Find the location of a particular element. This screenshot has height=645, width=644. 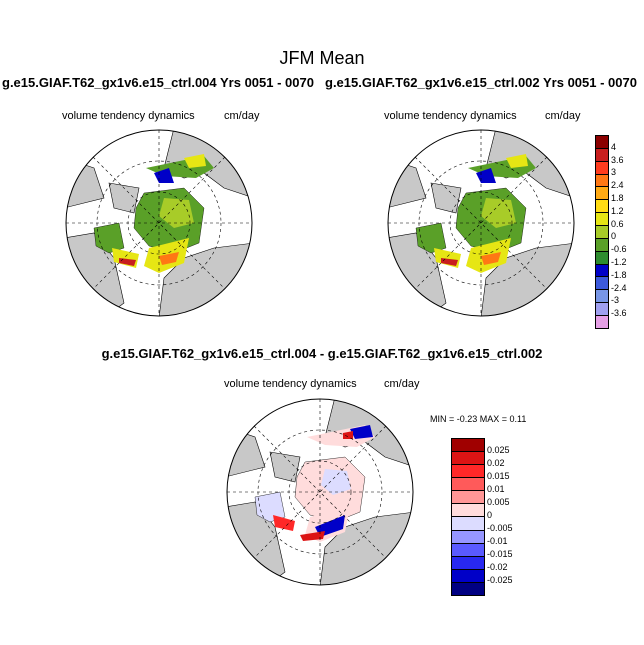

difference-polar-map is located at coordinates (320, 492).